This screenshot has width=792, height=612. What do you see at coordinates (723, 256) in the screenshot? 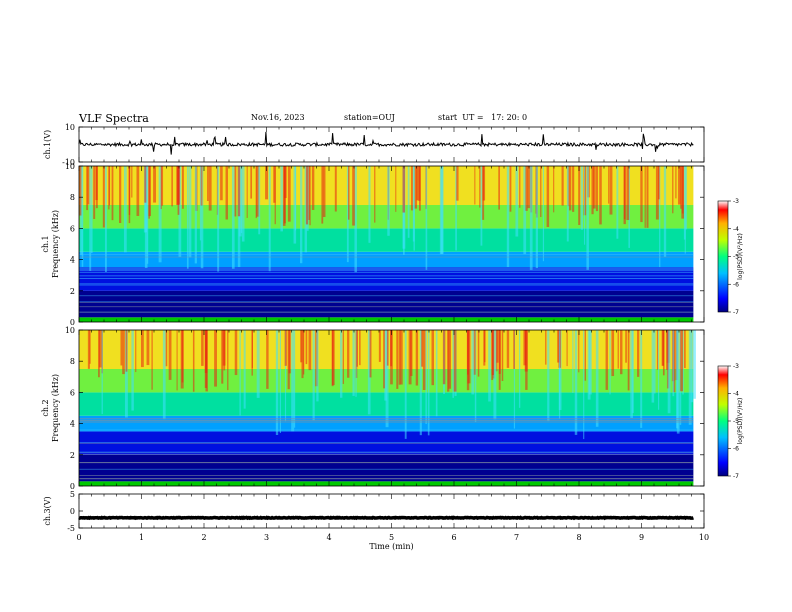
I see `colorbar` at bounding box center [723, 256].